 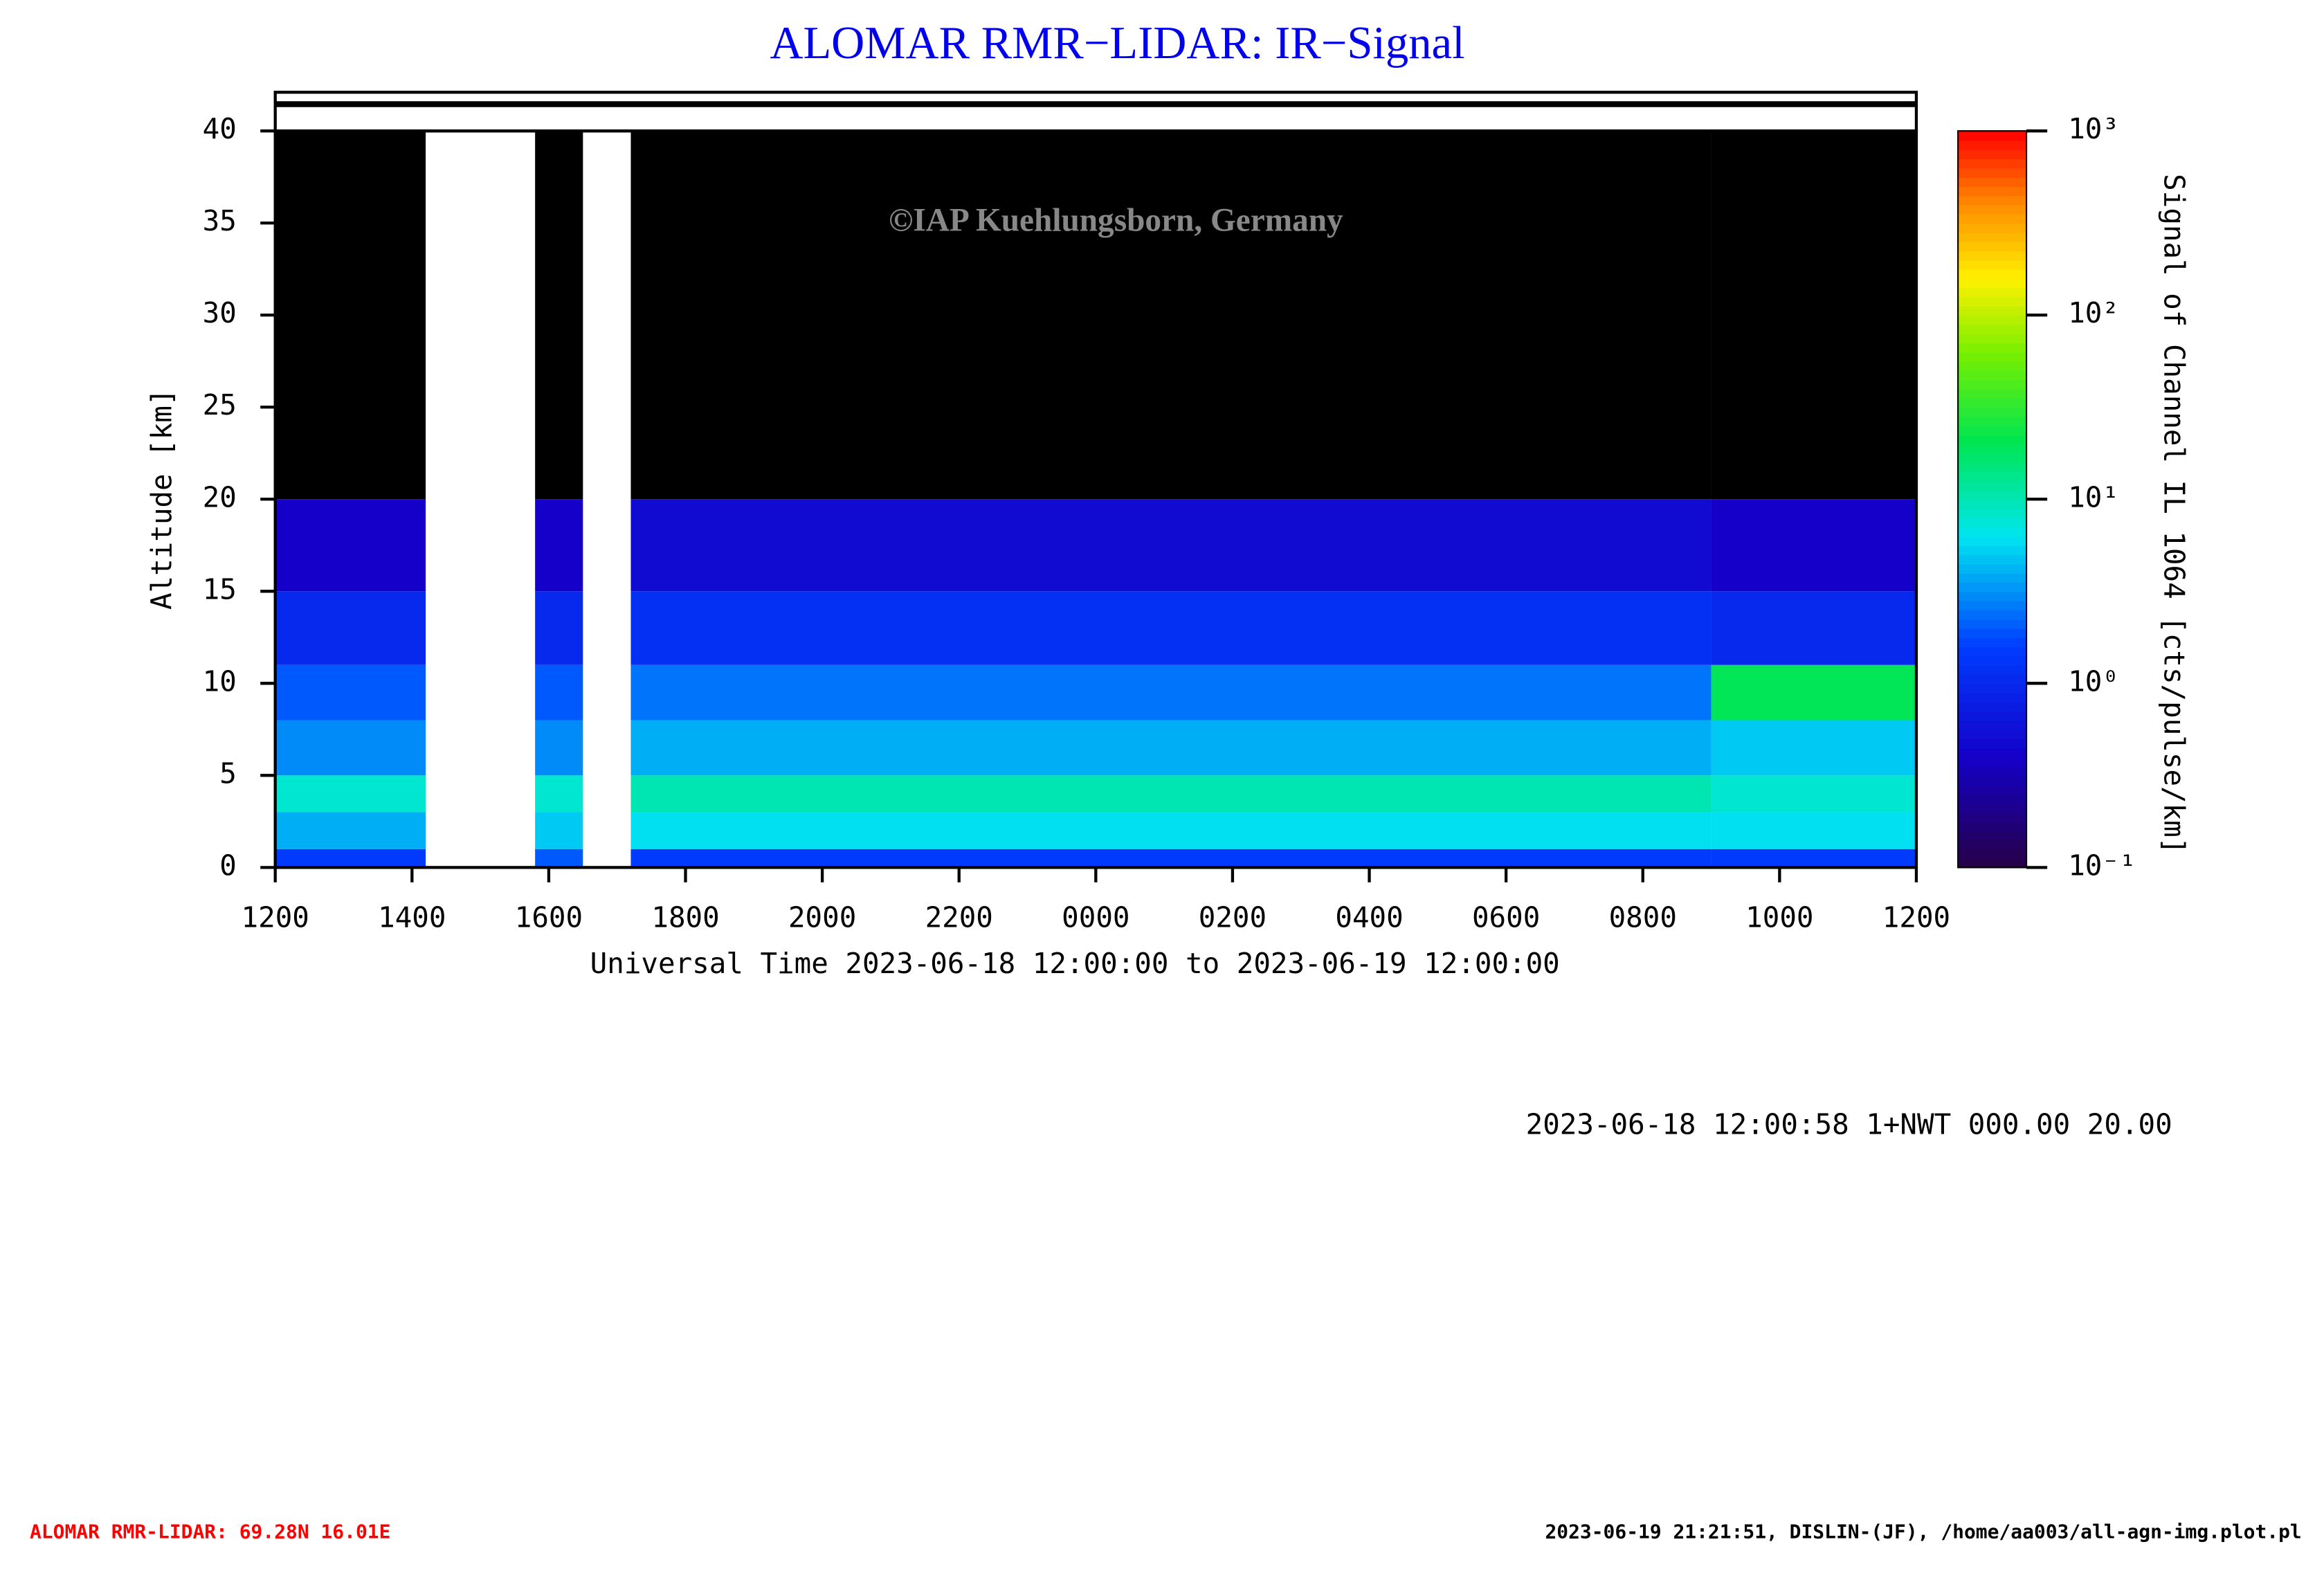 I want to click on y-axis-label: Altitude [km], so click(x=161, y=499).